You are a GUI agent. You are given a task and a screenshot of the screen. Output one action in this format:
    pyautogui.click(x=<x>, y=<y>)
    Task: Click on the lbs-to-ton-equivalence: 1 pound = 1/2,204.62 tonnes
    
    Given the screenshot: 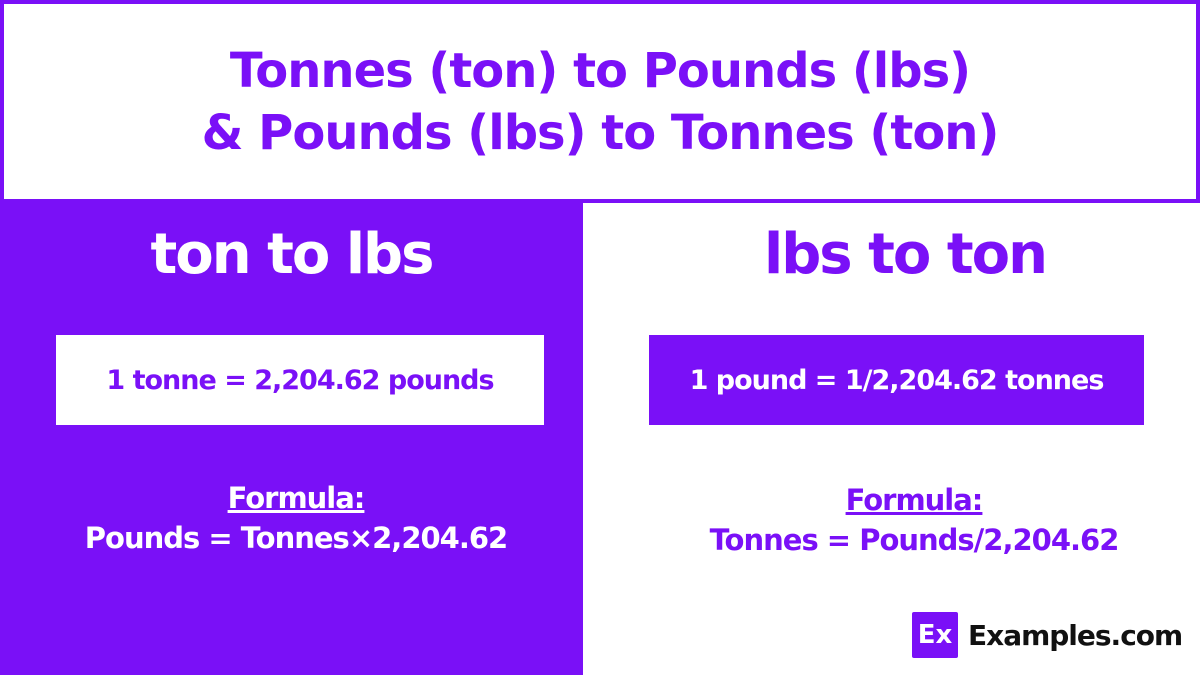 What is the action you would take?
    pyautogui.click(x=896, y=380)
    